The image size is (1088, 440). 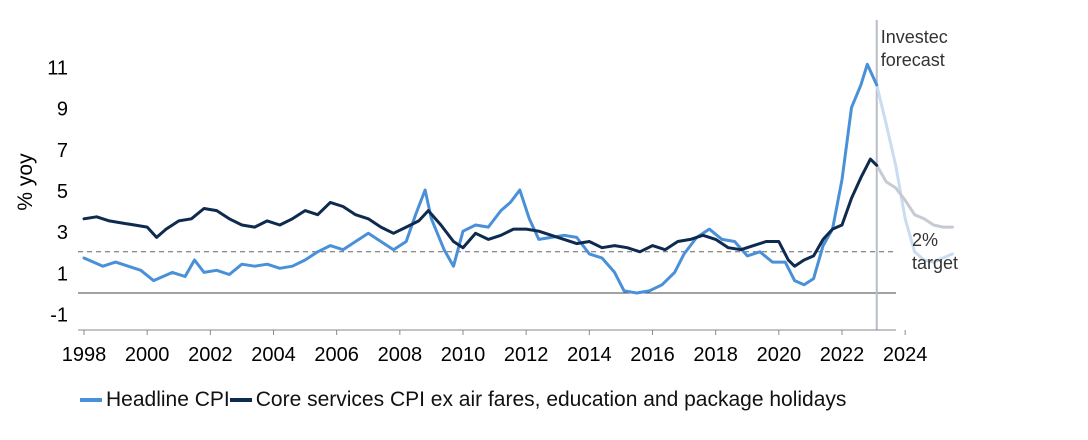 What do you see at coordinates (914, 48) in the screenshot?
I see `forecast-annotation: Investec forecast` at bounding box center [914, 48].